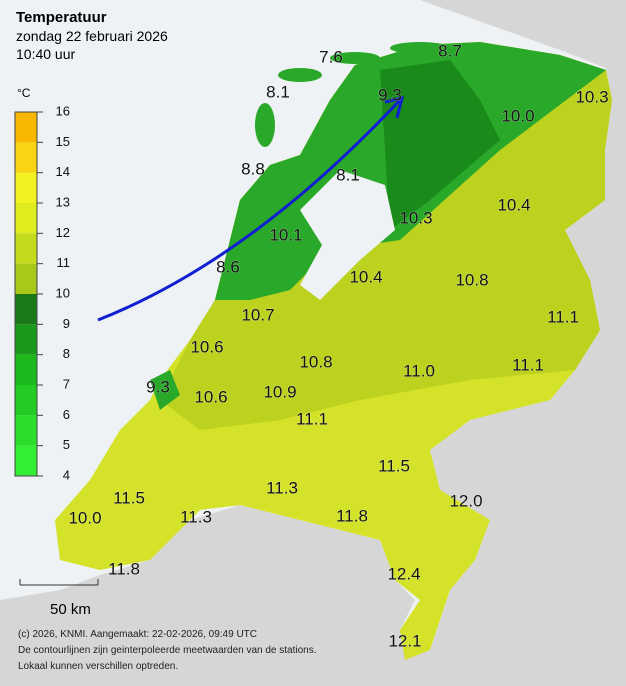 This screenshot has width=626, height=686. I want to click on title: Temperatuur, so click(61, 17).